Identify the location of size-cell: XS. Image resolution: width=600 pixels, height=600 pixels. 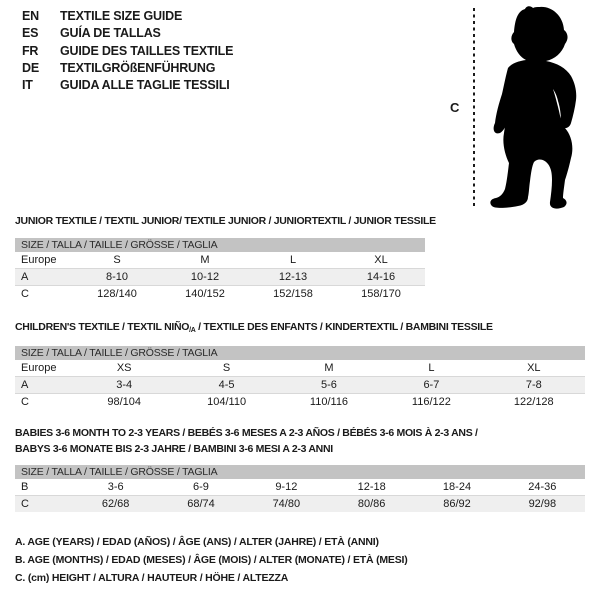
(124, 368).